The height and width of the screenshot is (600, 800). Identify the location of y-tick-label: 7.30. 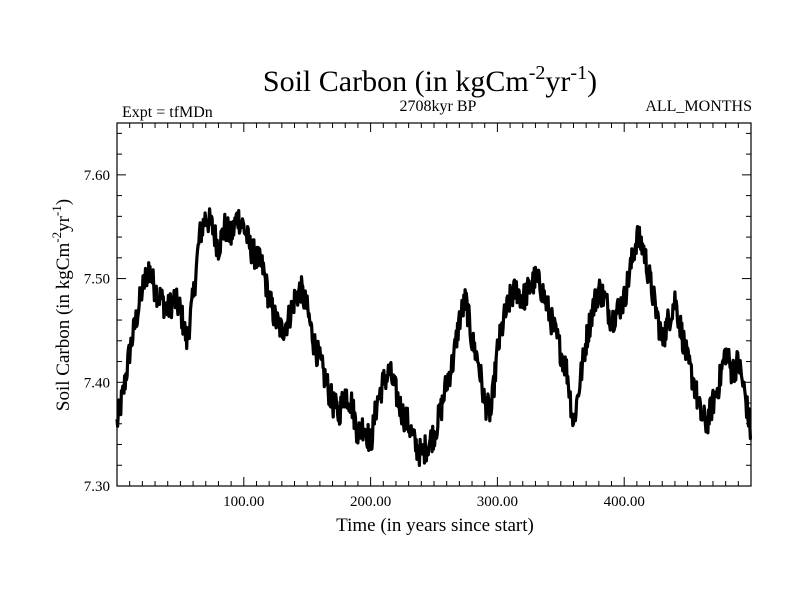
(97, 487).